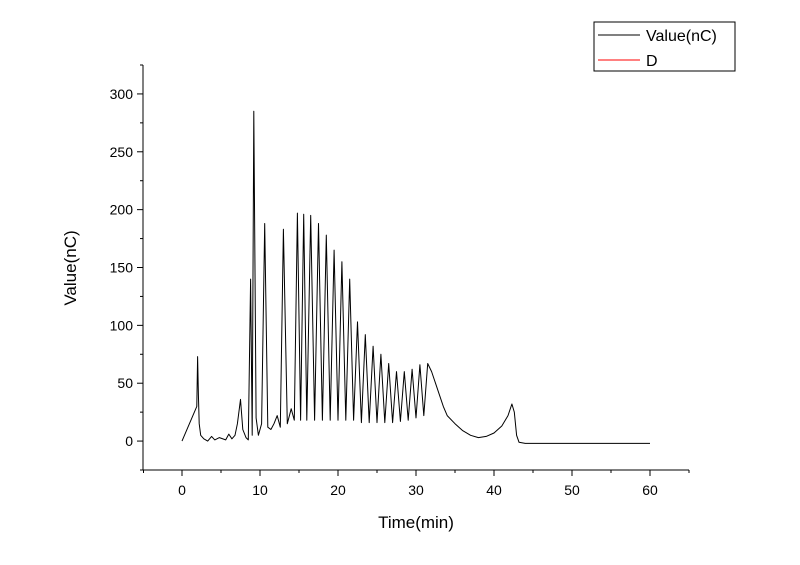 The image size is (800, 565). I want to click on y-axis-title: Value(nC), so click(70, 267).